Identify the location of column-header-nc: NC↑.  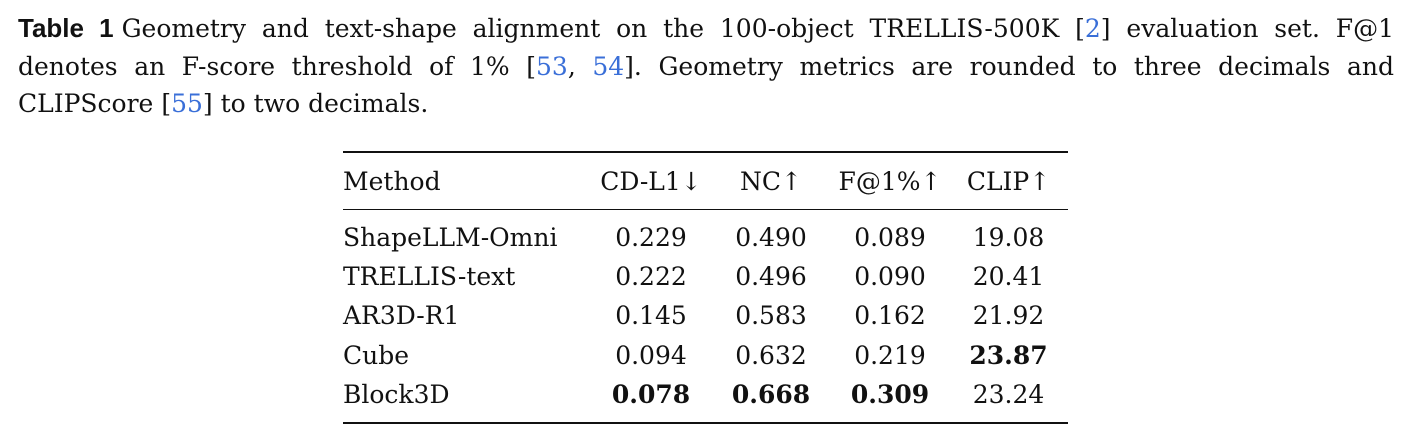
(771, 181).